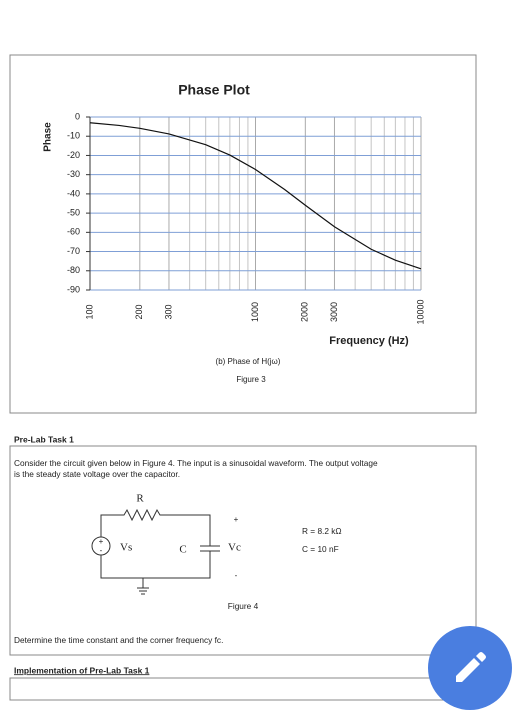  I want to click on x-tick-label: 1000, so click(255, 312).